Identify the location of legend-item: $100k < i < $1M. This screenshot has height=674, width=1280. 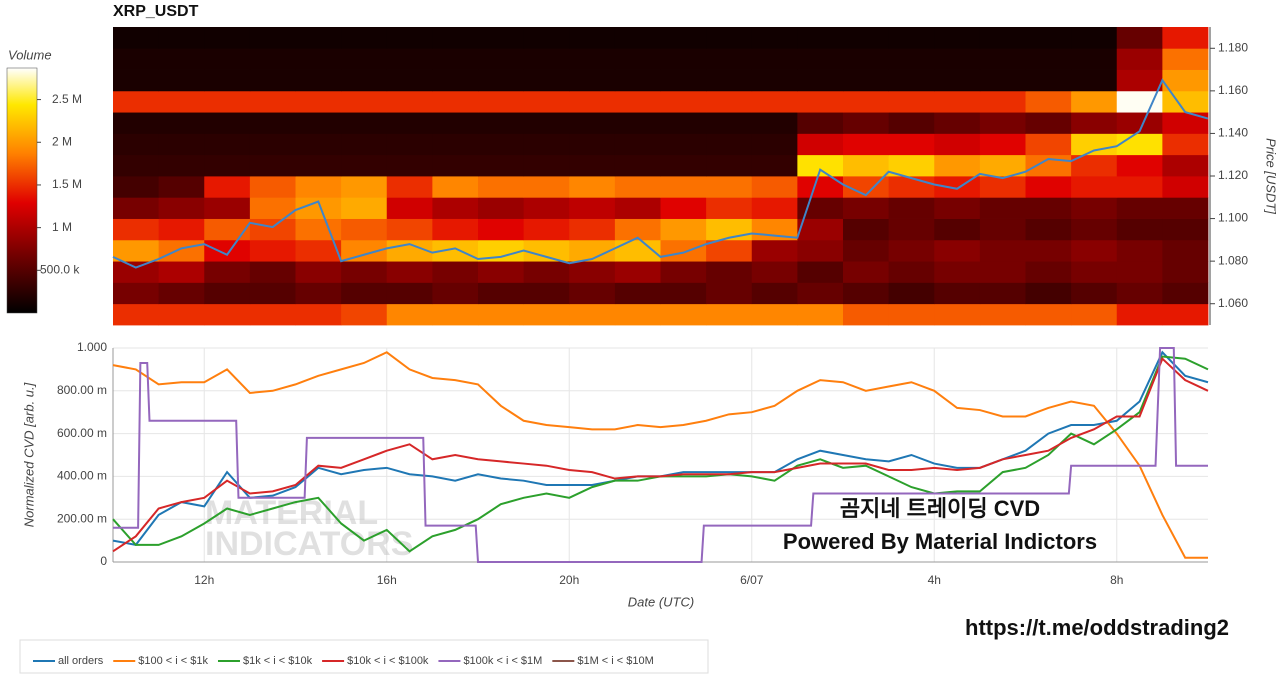
(490, 661).